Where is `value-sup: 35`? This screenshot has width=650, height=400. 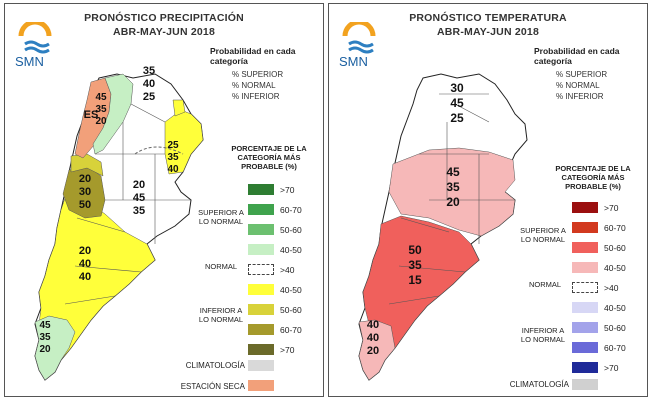 value-sup: 35 is located at coordinates (149, 71).